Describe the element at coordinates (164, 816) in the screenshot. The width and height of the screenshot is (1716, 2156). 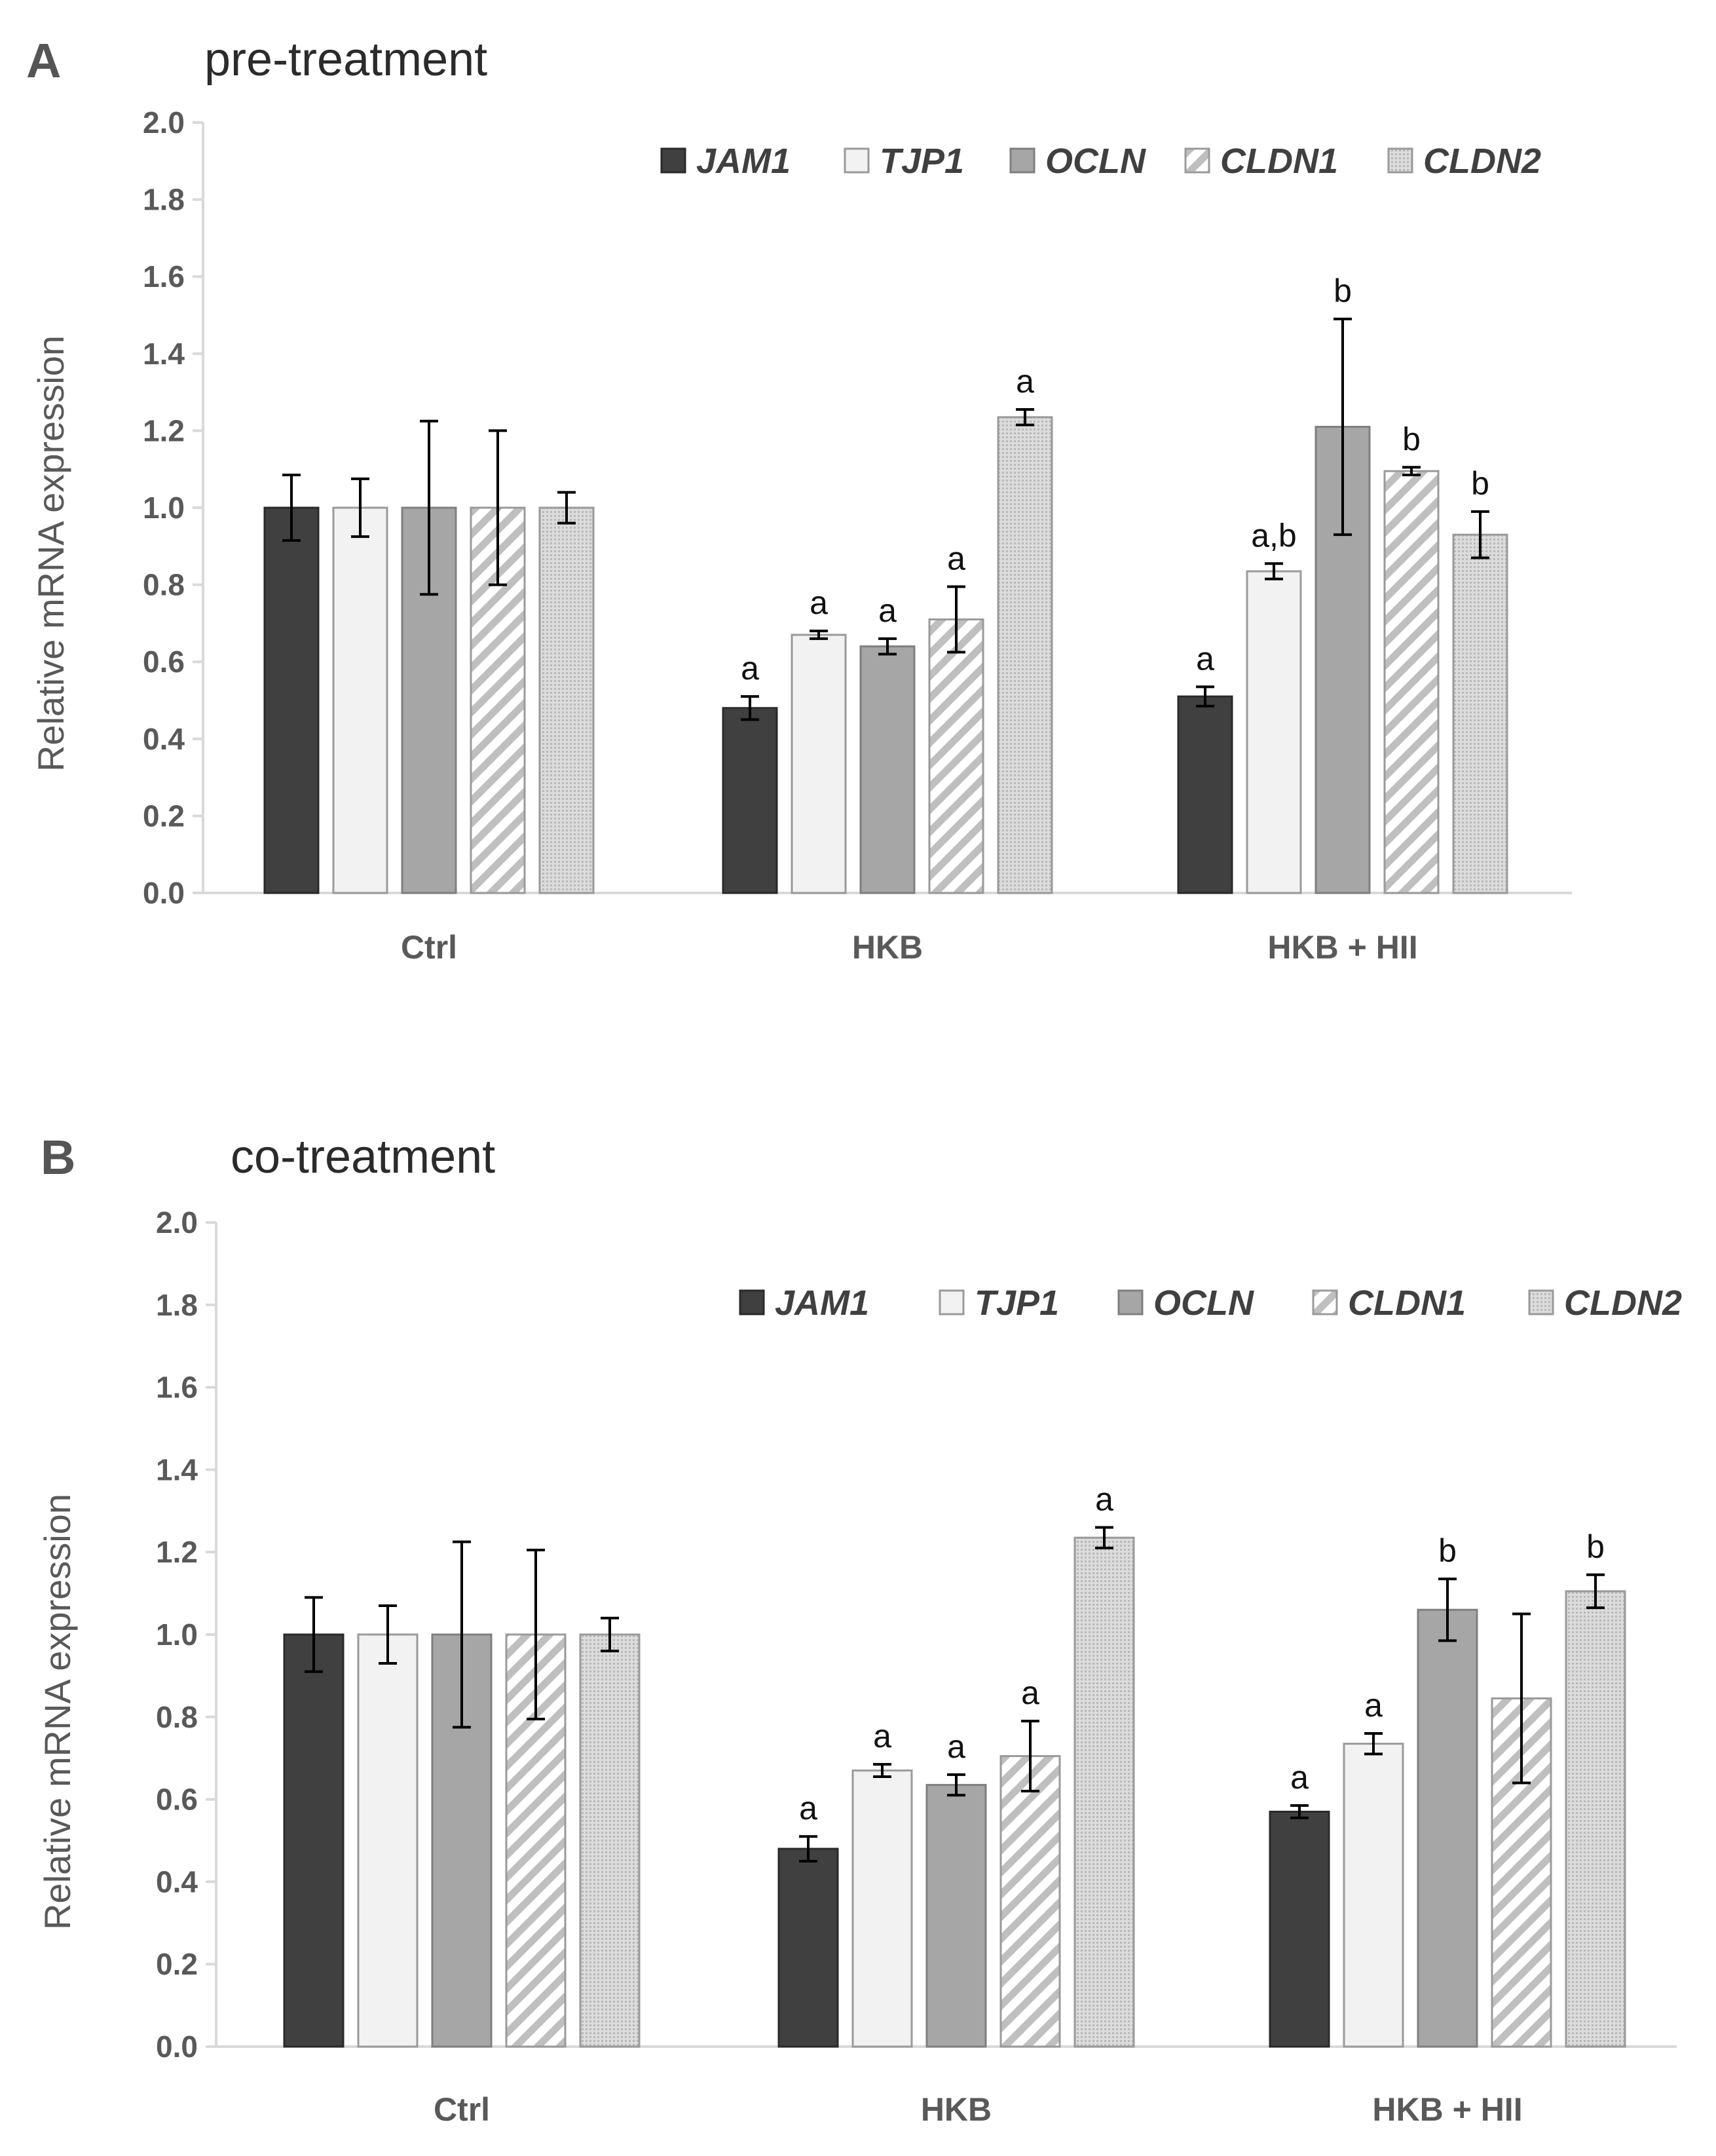
I see `panel-a-y-tick-label: 0.2` at that location.